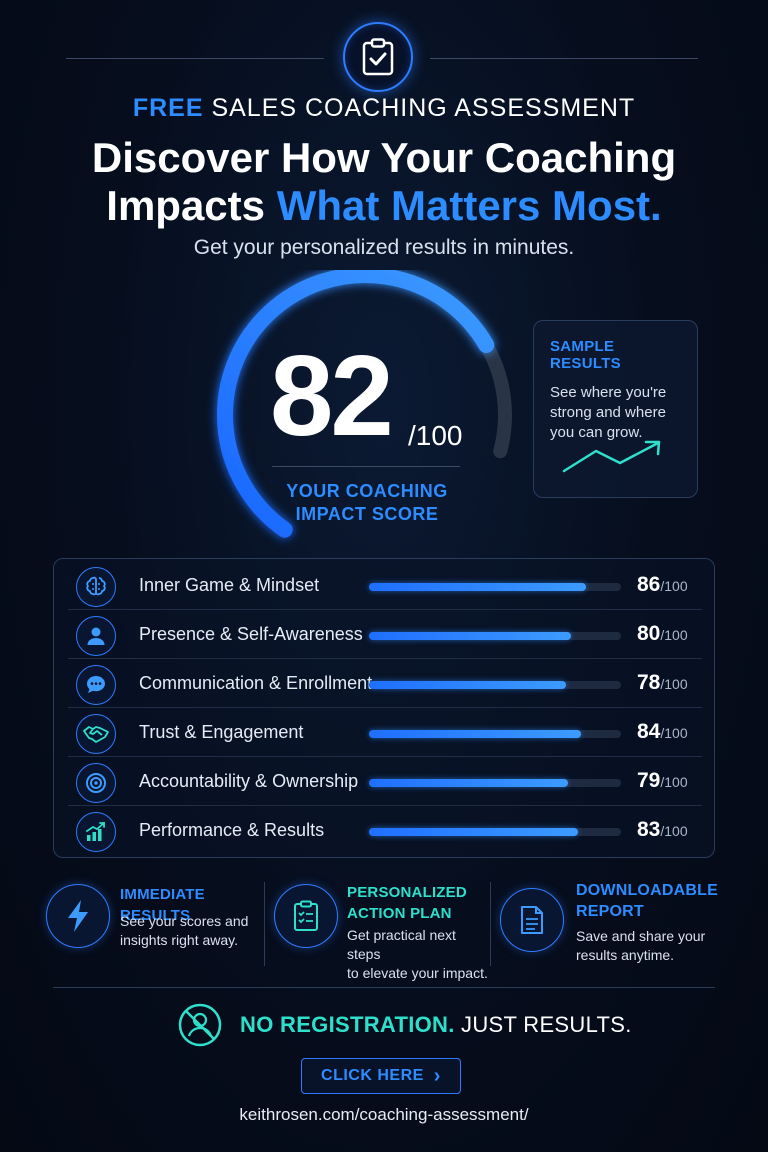  Describe the element at coordinates (229, 585) in the screenshot. I see `metric-label: Inner Game & Mindset` at that location.